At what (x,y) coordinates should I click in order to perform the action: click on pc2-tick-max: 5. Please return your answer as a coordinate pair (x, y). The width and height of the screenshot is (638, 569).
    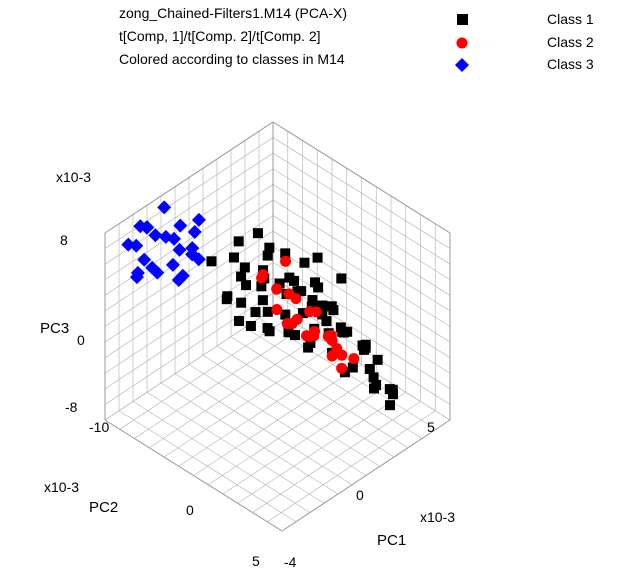
    Looking at the image, I should click on (256, 561).